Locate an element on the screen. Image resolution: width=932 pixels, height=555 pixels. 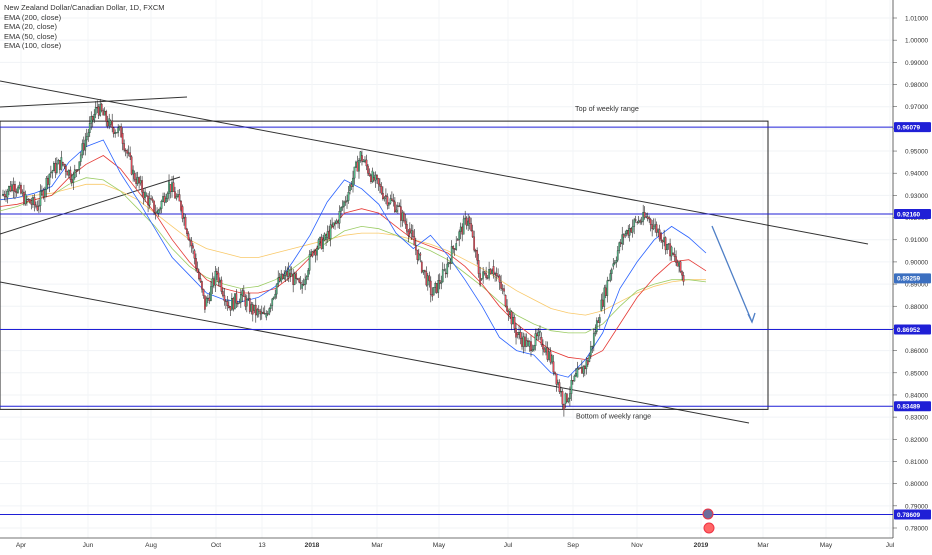
y-axis-tick-label: 0.97000 is located at coordinates (917, 107).